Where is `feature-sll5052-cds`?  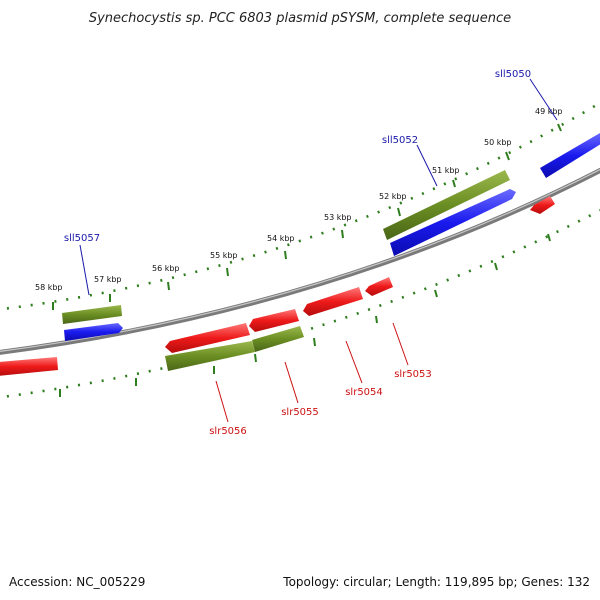 feature-sll5052-cds is located at coordinates (446, 205).